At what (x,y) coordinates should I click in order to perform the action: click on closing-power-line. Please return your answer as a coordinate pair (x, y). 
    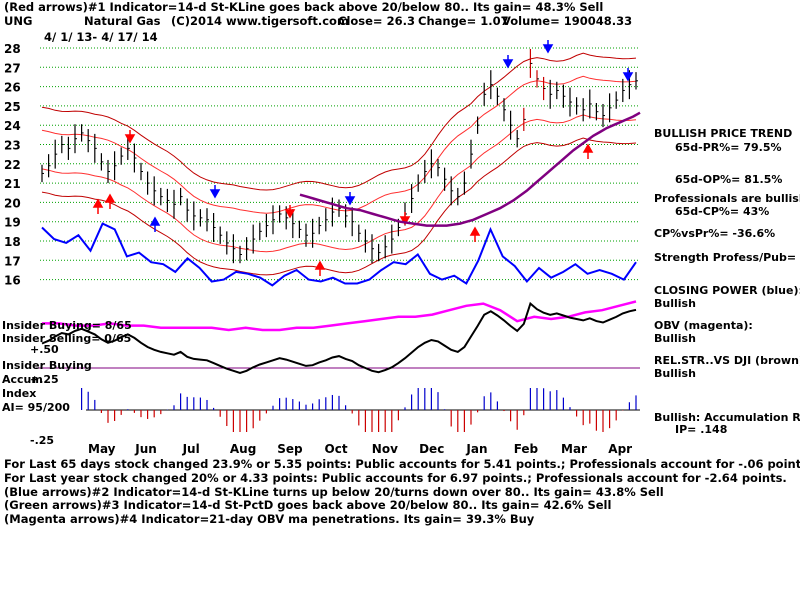
    Looking at the image, I should click on (339, 254).